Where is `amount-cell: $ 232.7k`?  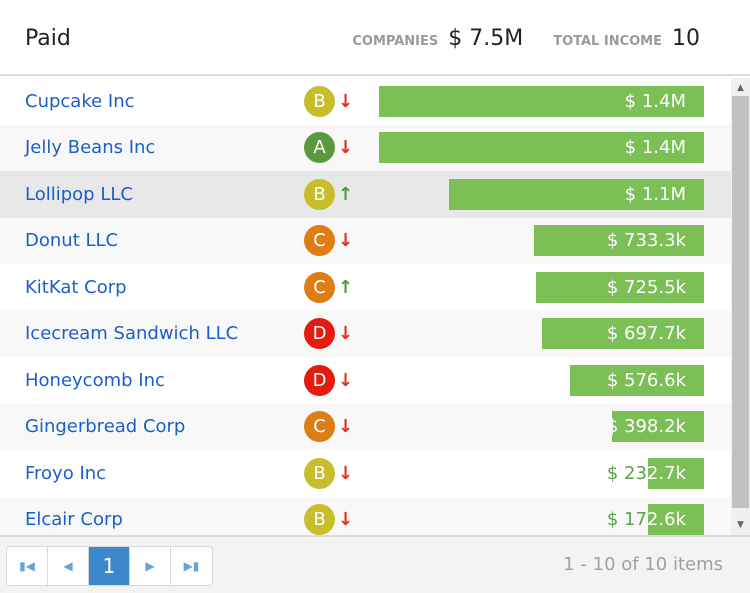
amount-cell: $ 232.7k is located at coordinates (541, 473).